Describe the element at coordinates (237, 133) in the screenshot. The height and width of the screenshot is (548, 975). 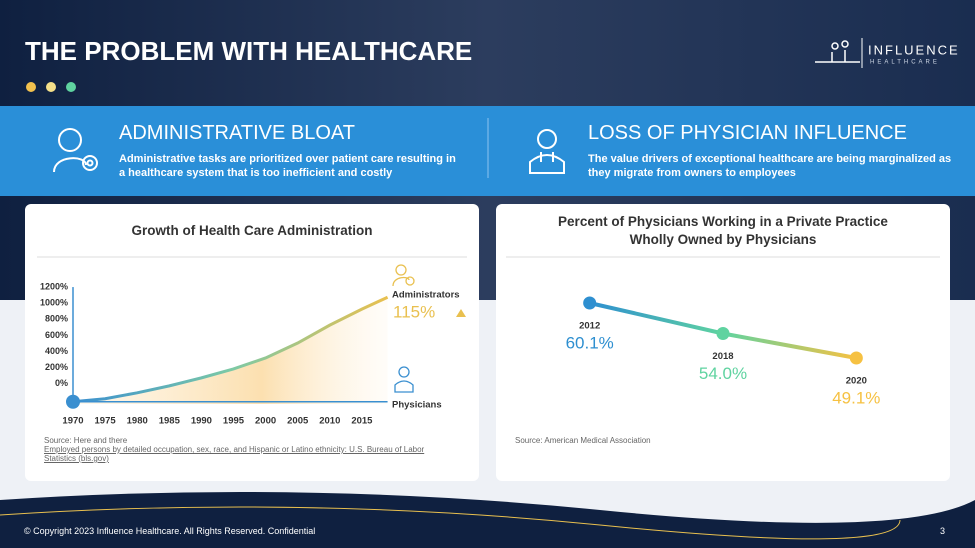
I see `banner-title: ADMINISTRATIVE BLOAT` at that location.